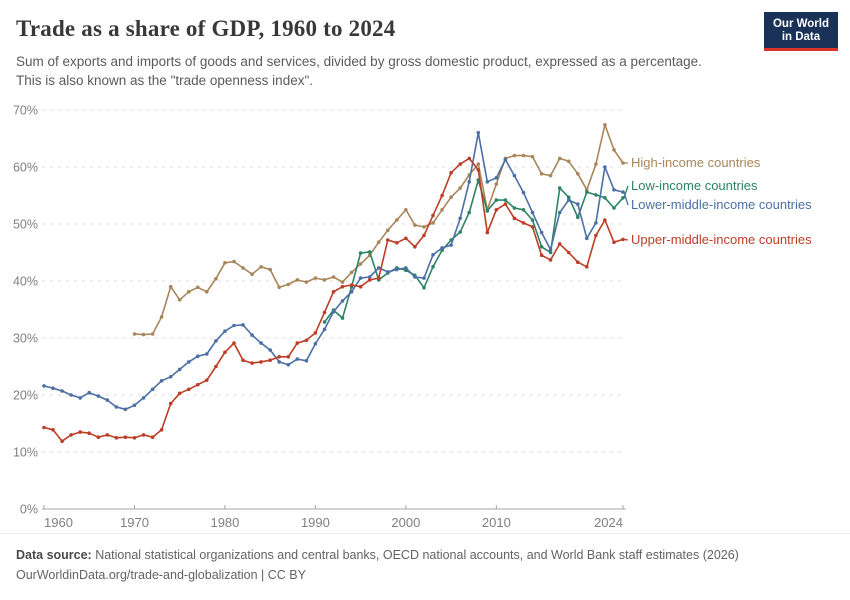 The height and width of the screenshot is (600, 850). I want to click on chart-point-3-2015, so click(541, 255).